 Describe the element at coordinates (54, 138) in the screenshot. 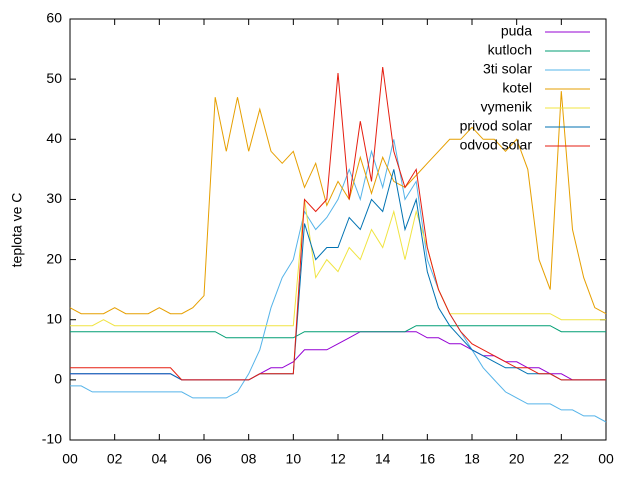

I see `y-tick-label: 40` at that location.